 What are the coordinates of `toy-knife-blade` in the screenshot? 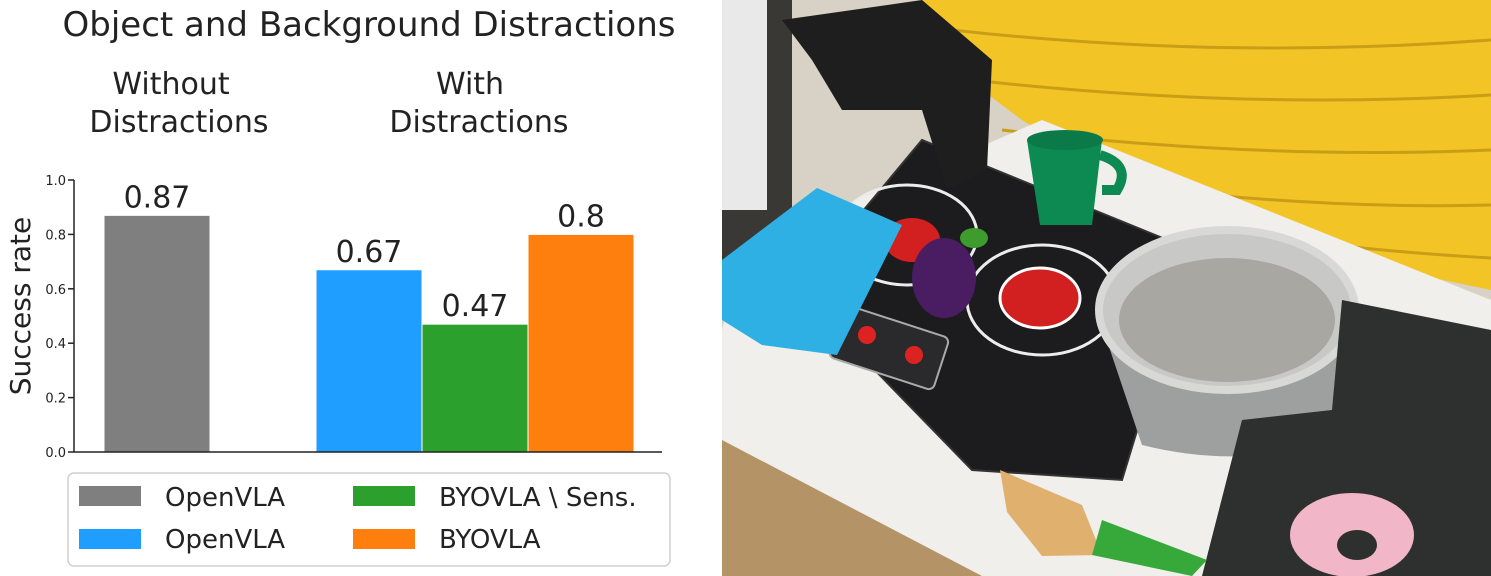 It's located at (1051, 513).